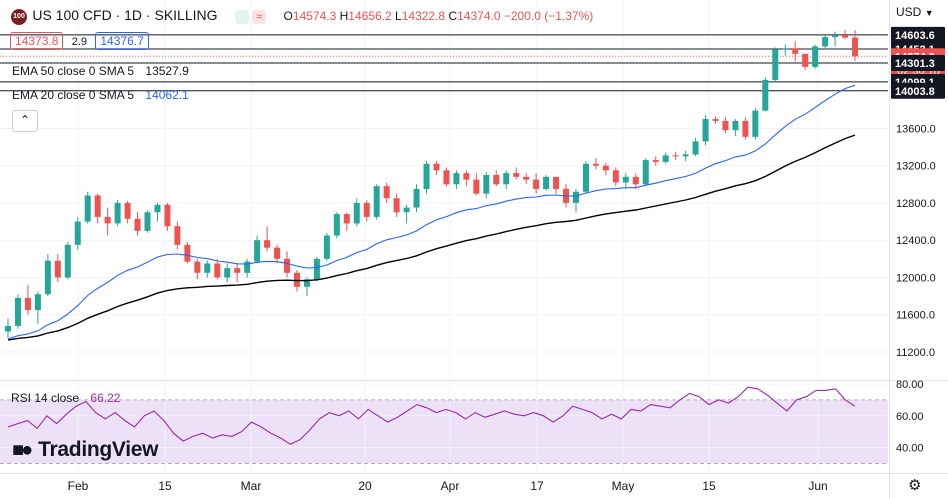  What do you see at coordinates (915, 485) in the screenshot?
I see `settings-gear-icon: ⚙` at bounding box center [915, 485].